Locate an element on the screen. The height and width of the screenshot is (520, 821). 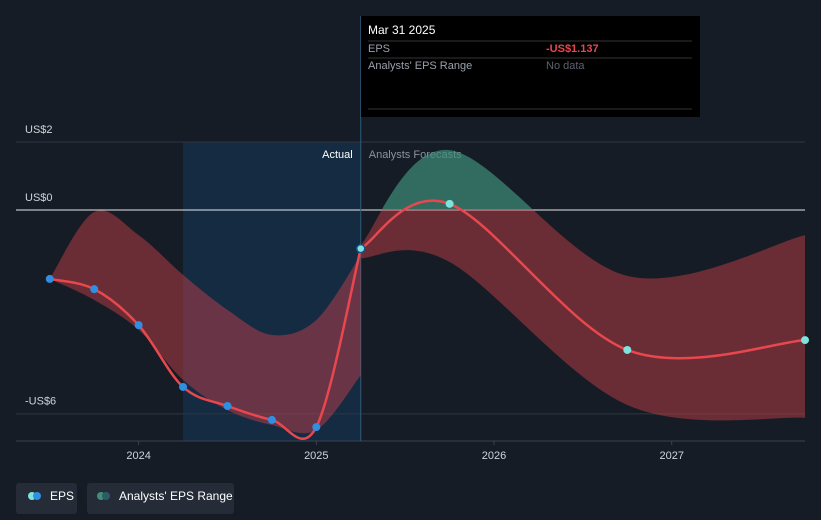
y-tick-label: -US$6 is located at coordinates (40, 402).